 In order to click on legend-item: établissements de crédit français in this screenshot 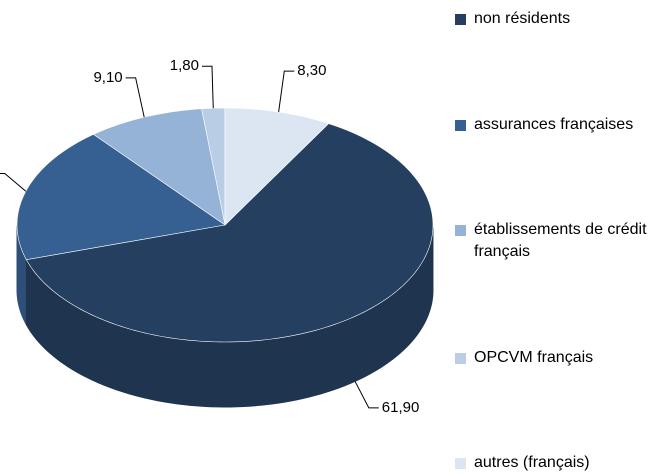, I will do `click(553, 241)`.